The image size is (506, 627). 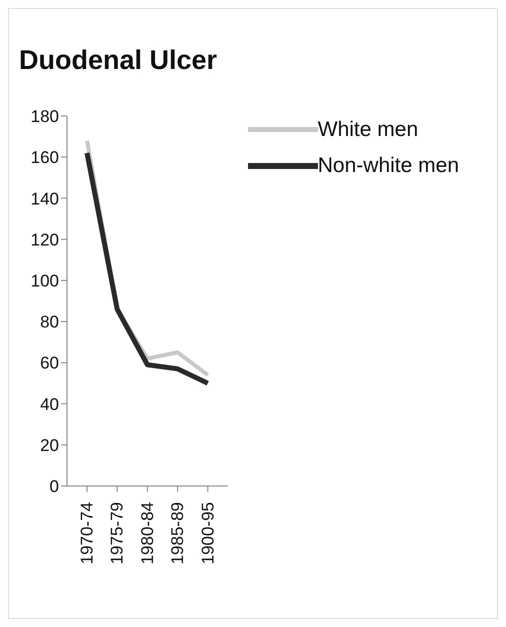 What do you see at coordinates (44, 158) in the screenshot?
I see `y-tick-label: 160` at bounding box center [44, 158].